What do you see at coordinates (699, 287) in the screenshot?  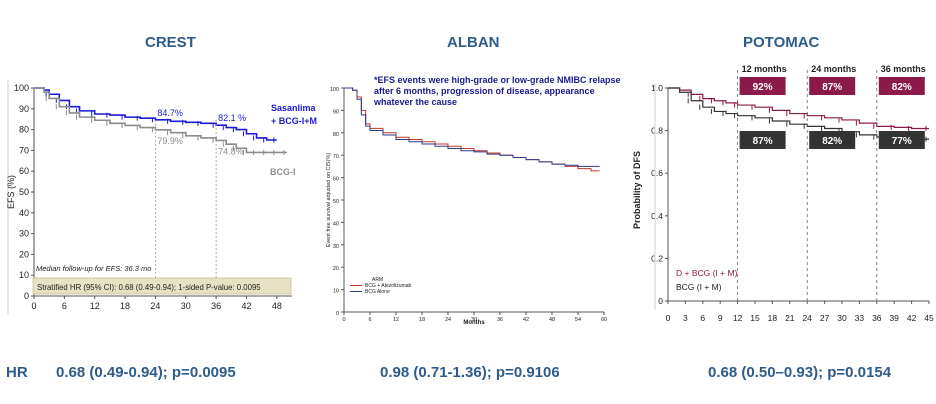 I see `legend-label-control: BCG (I + M)` at bounding box center [699, 287].